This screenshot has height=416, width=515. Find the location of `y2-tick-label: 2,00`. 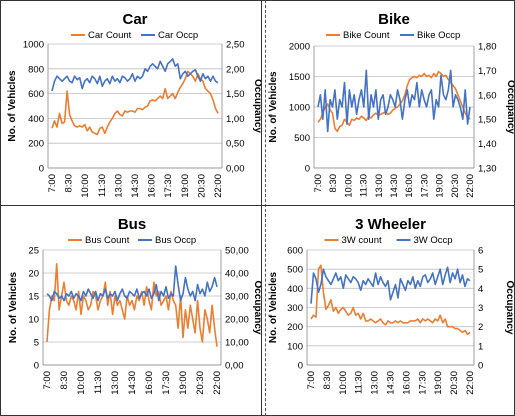

y2-tick-label: 2,00 is located at coordinates (235, 69).